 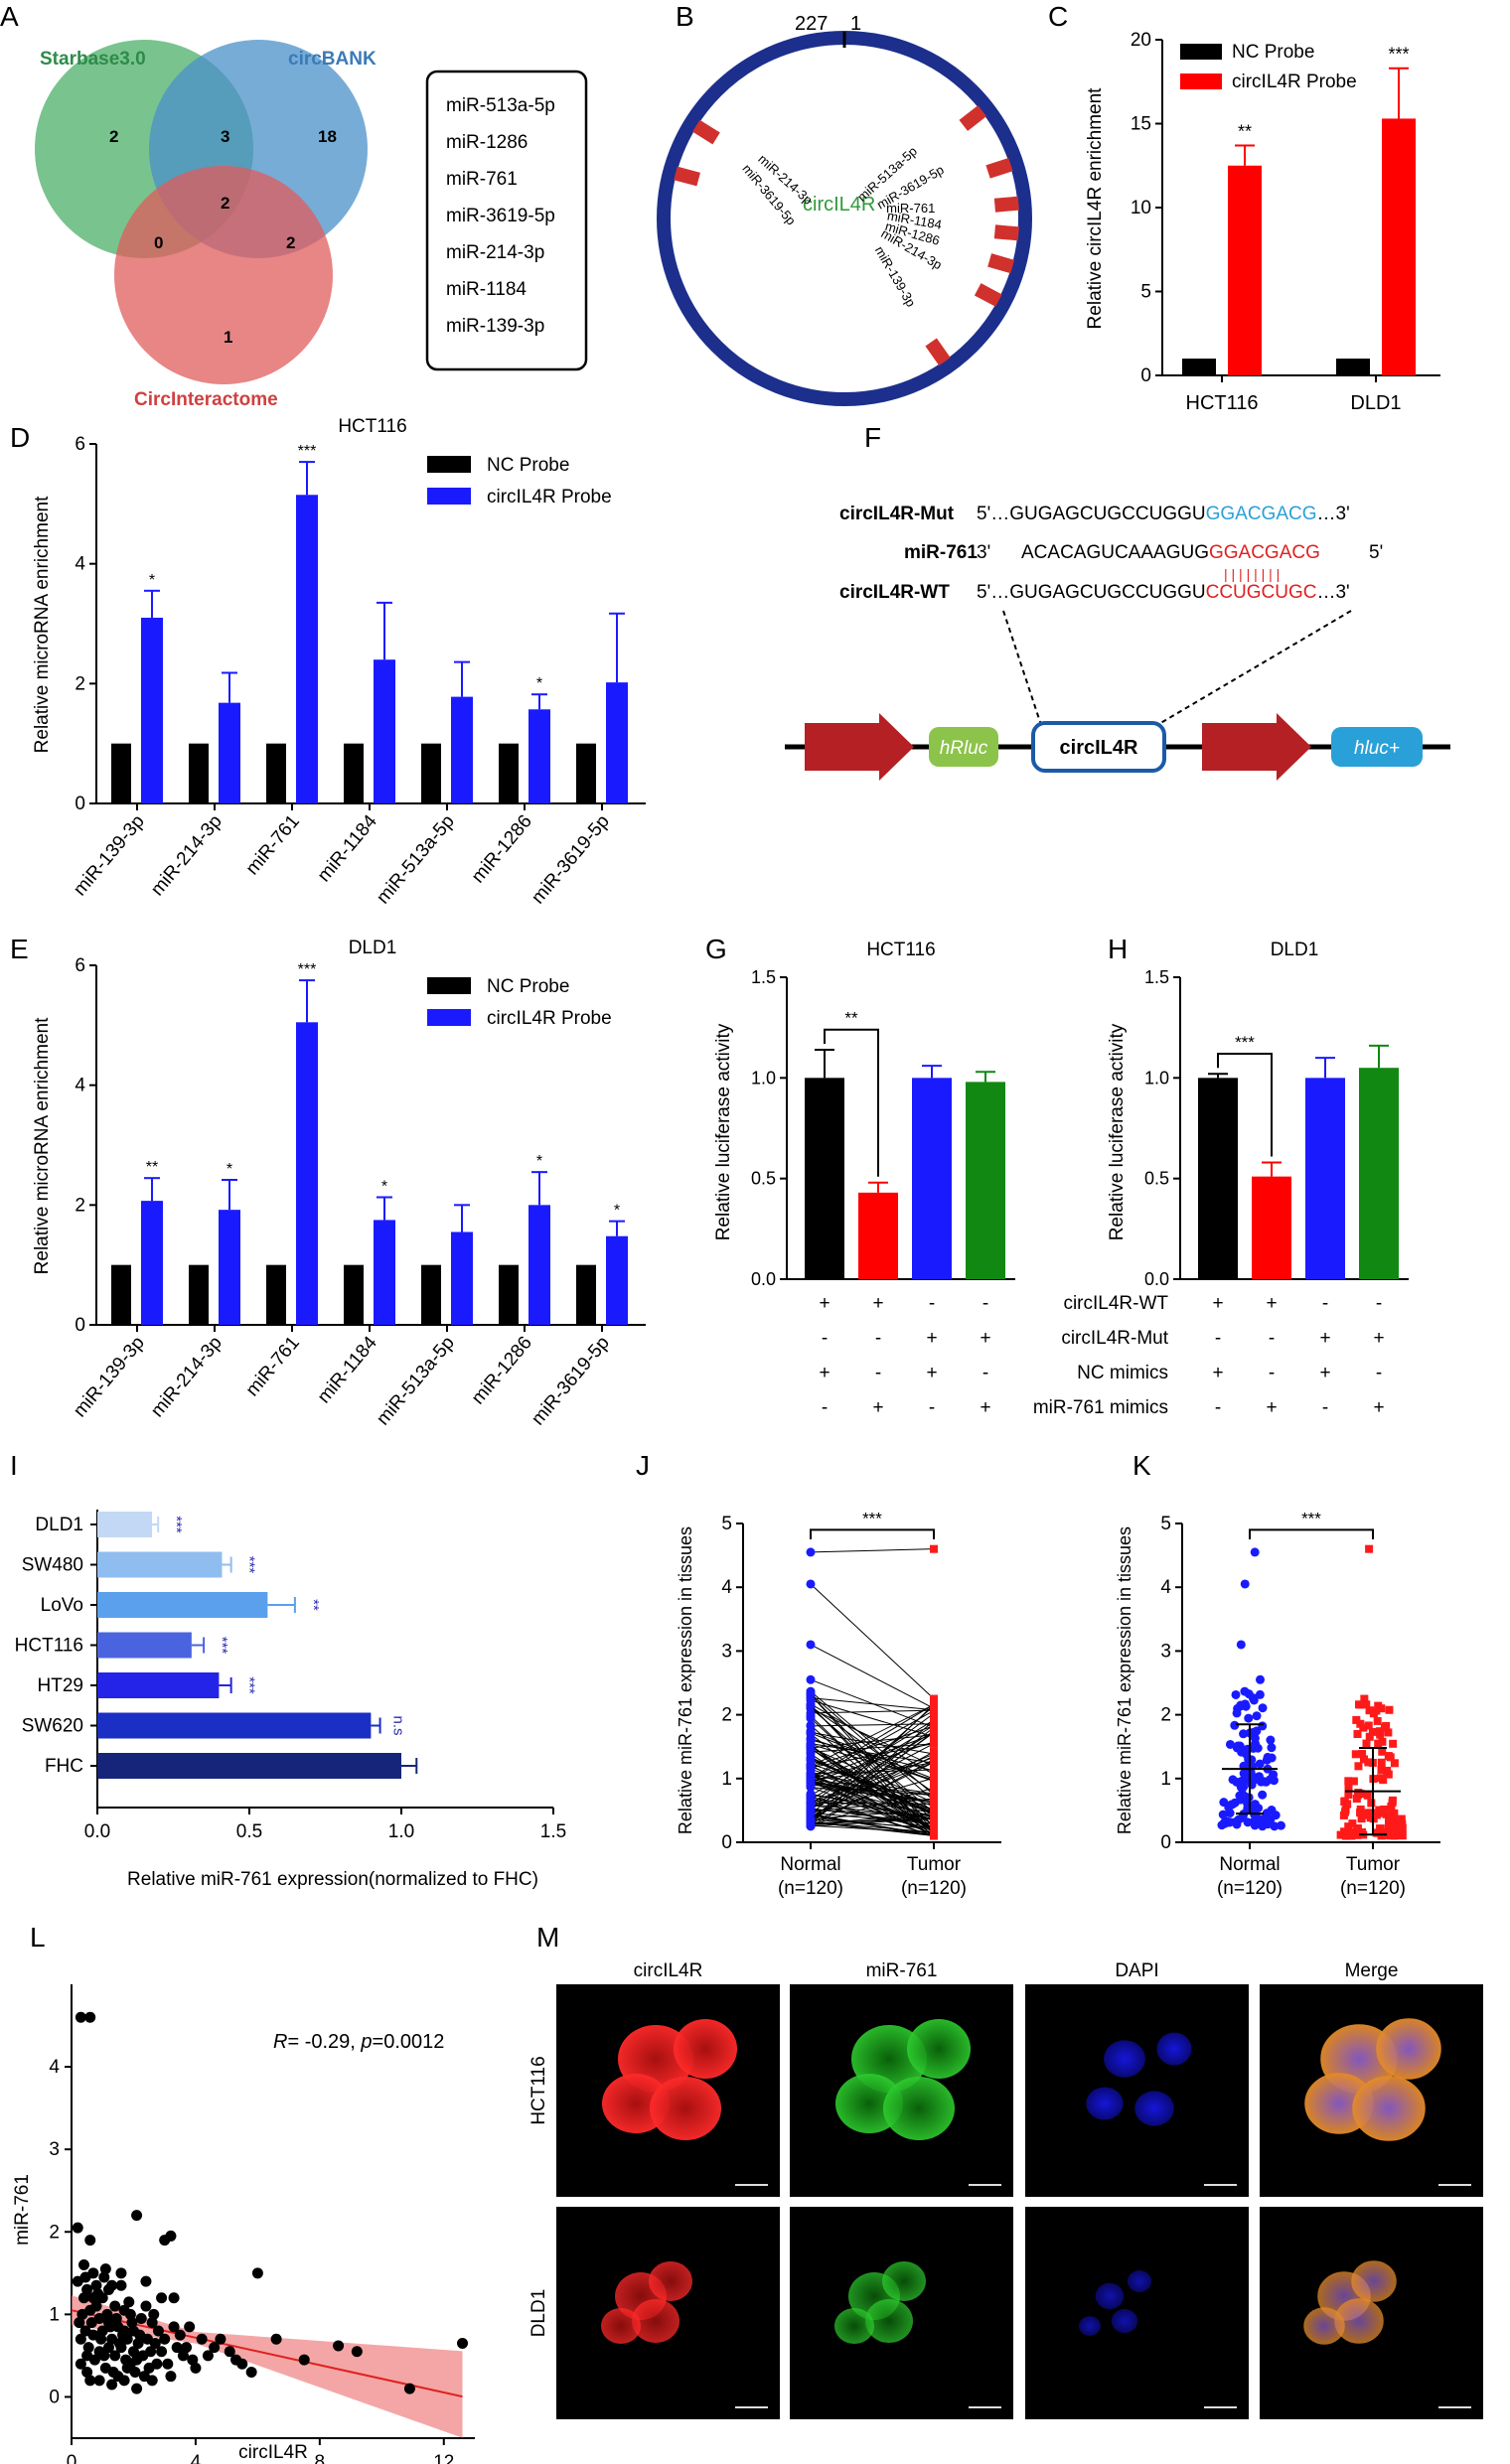 I want to click on x-tick-label: miR-214-3p, so click(x=186, y=1377).